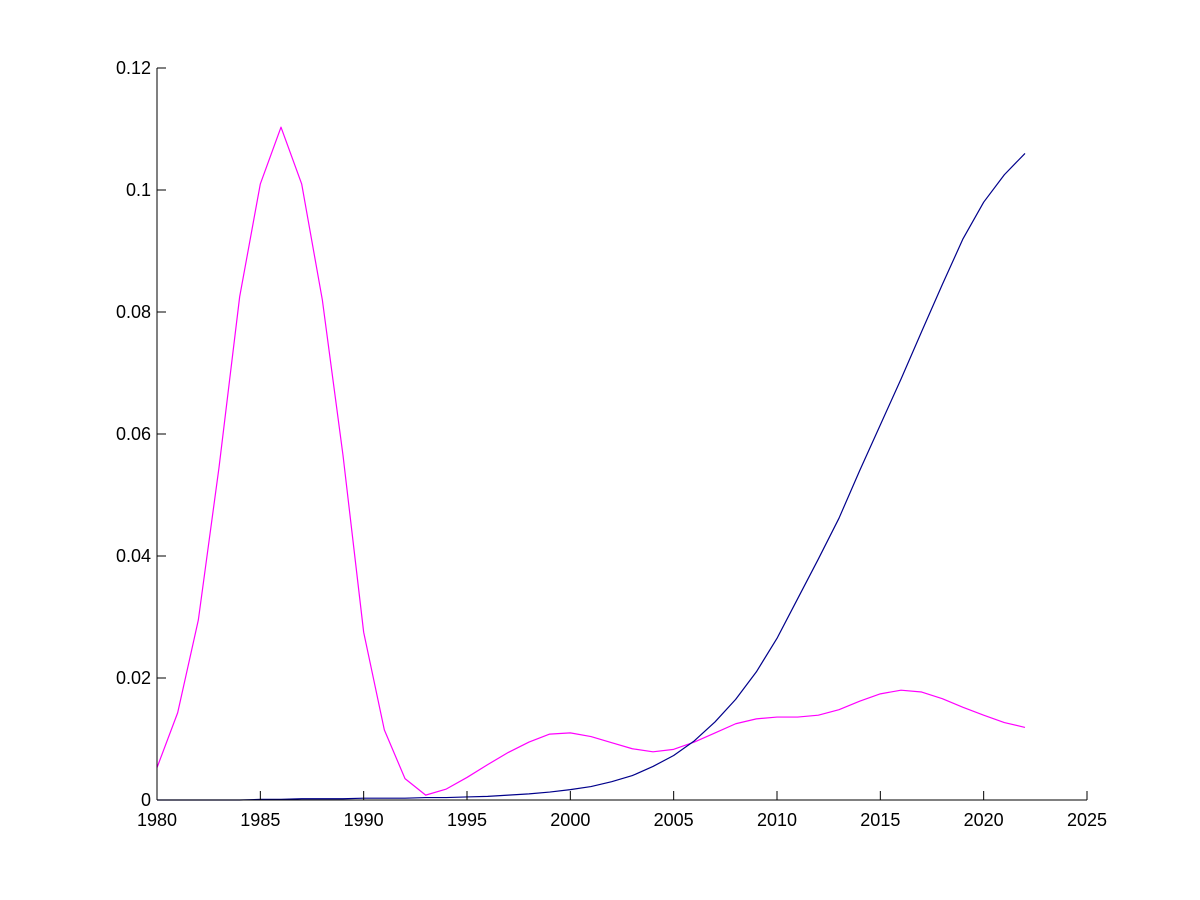  I want to click on x-tick-label: 1980, so click(157, 820).